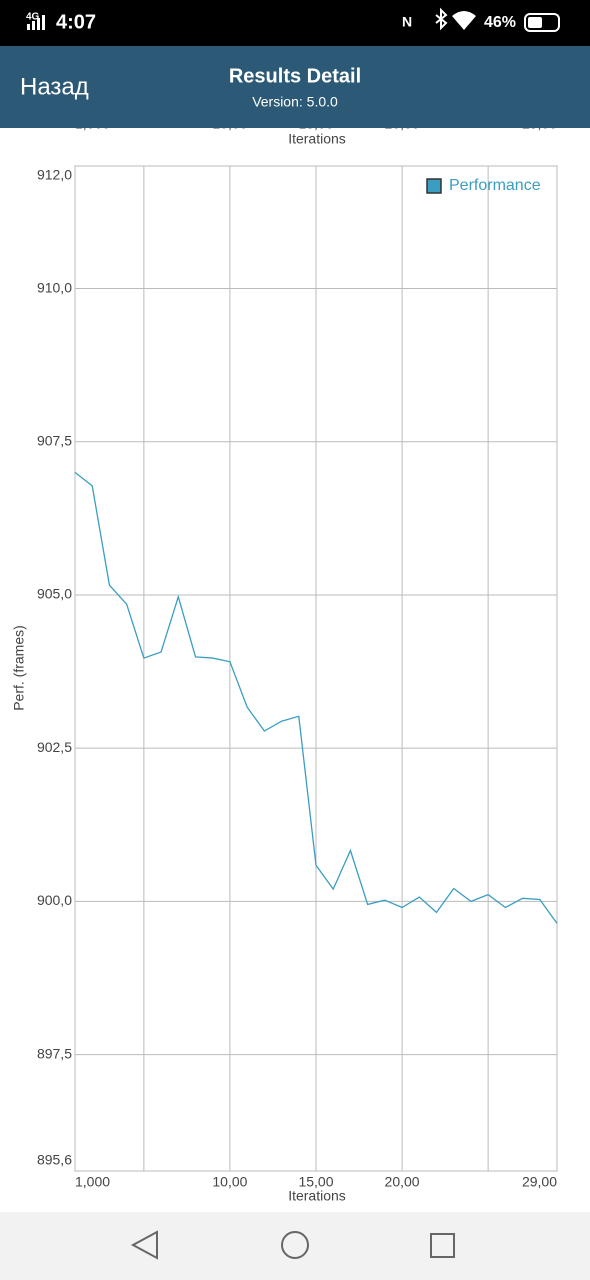  Describe the element at coordinates (441, 19) in the screenshot. I see `bluetooth-icon` at that location.